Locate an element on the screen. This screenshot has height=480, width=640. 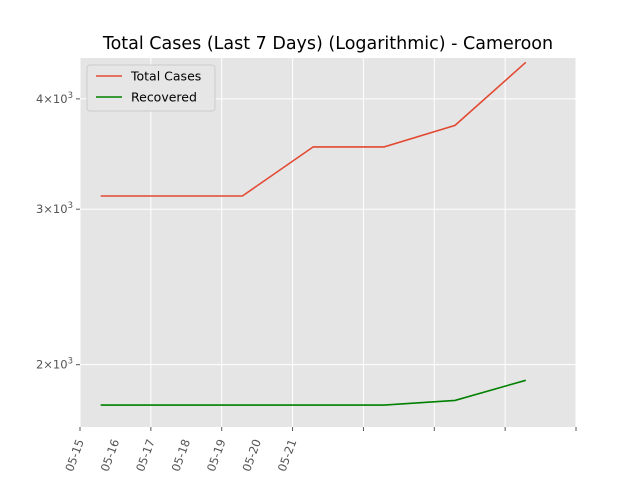
x-tick-label: 05-18 is located at coordinates (181, 455).